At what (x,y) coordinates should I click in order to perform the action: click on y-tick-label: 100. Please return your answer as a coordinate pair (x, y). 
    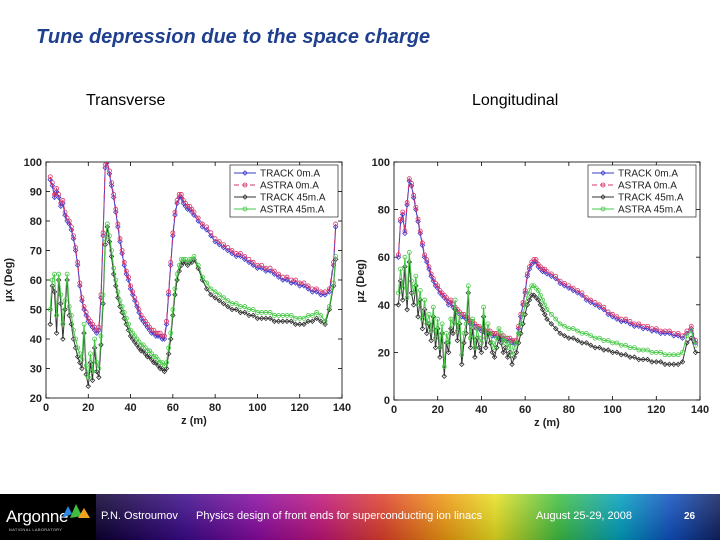
    Looking at the image, I should click on (381, 163).